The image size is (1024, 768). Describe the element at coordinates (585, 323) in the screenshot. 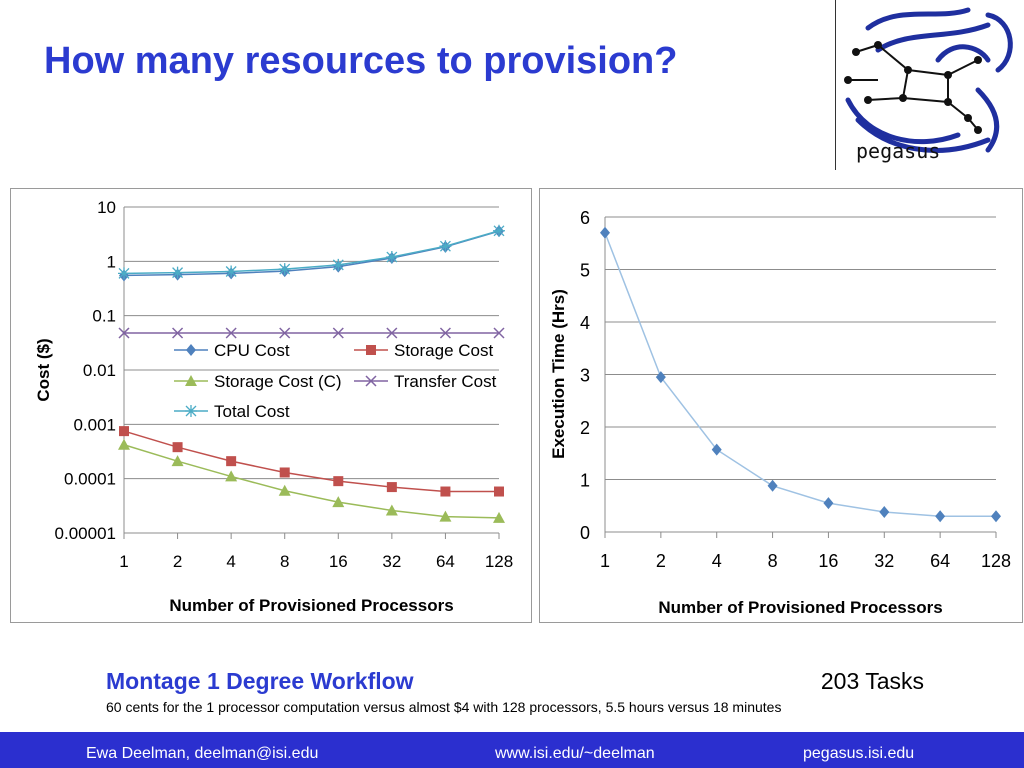

I see `y-tick-label: 4` at that location.